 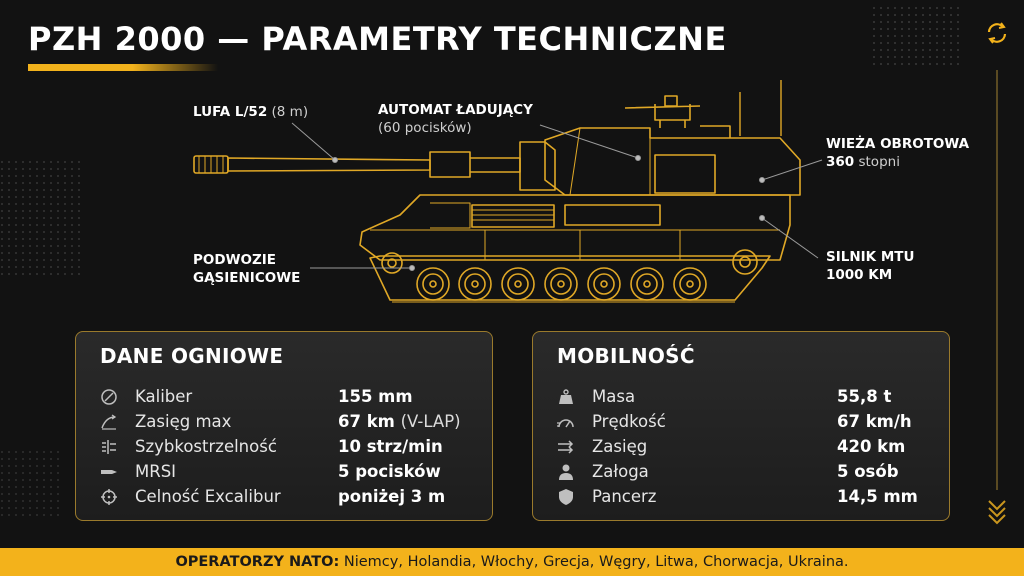 I want to click on fire-row-accuracy: Celność Excalibur poniżej 3 m, so click(x=284, y=497).